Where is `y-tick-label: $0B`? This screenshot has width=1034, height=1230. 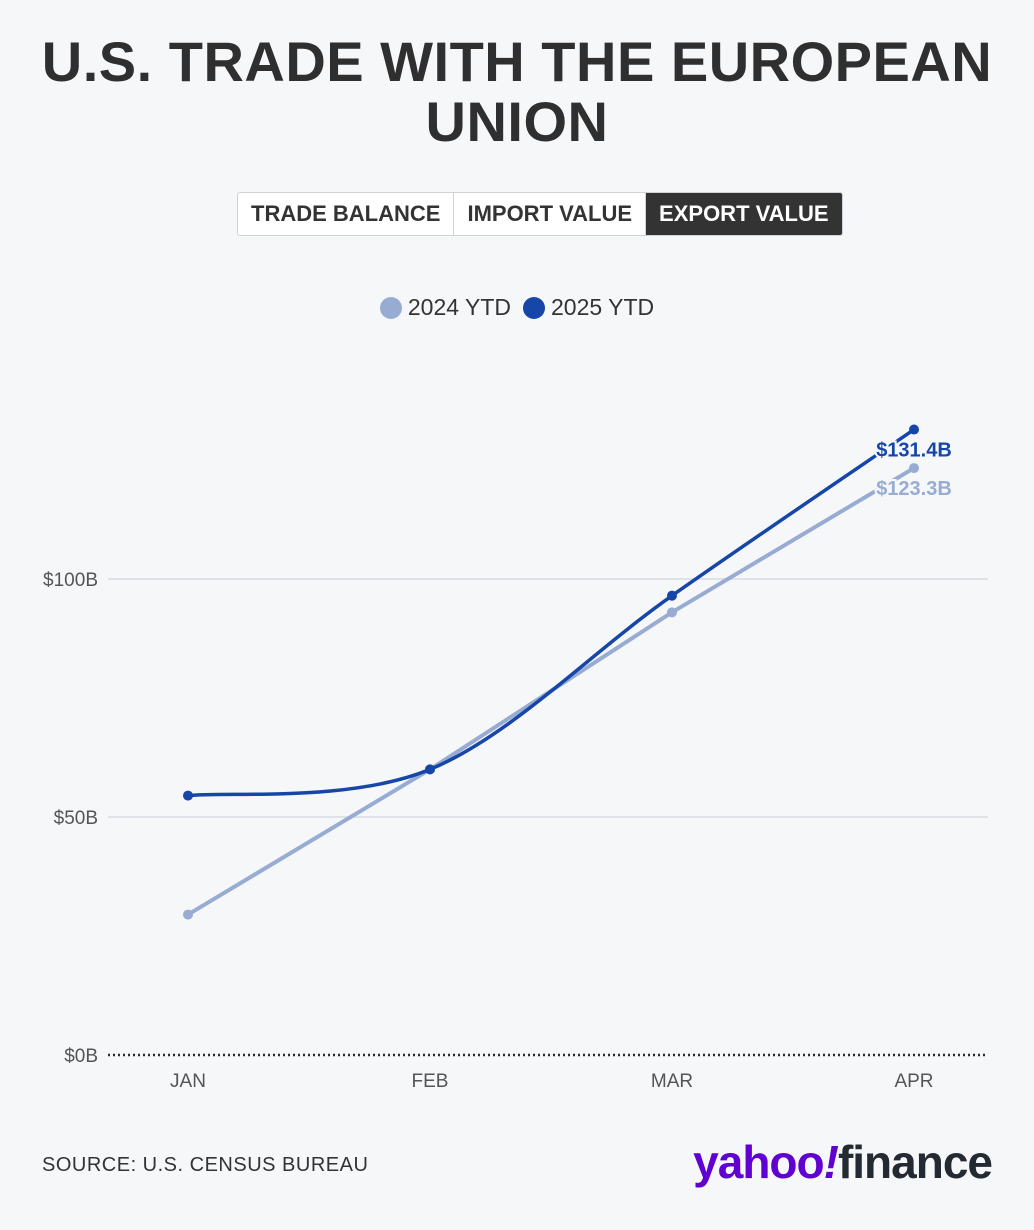 y-tick-label: $0B is located at coordinates (81, 1056).